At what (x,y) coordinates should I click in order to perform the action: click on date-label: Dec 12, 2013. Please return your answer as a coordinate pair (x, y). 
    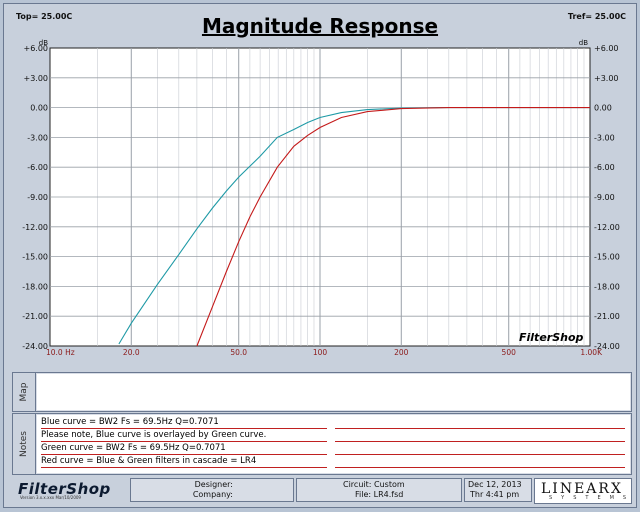
    Looking at the image, I should click on (495, 484).